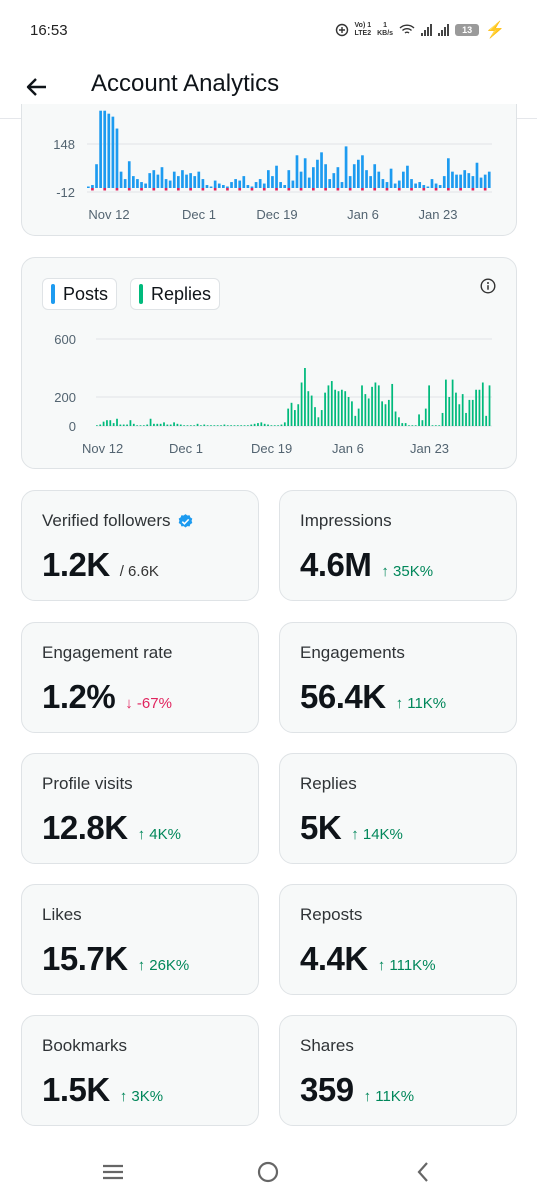 The image size is (537, 1199). Describe the element at coordinates (385, 29) in the screenshot. I see `network-speed: 1 KB/s` at that location.